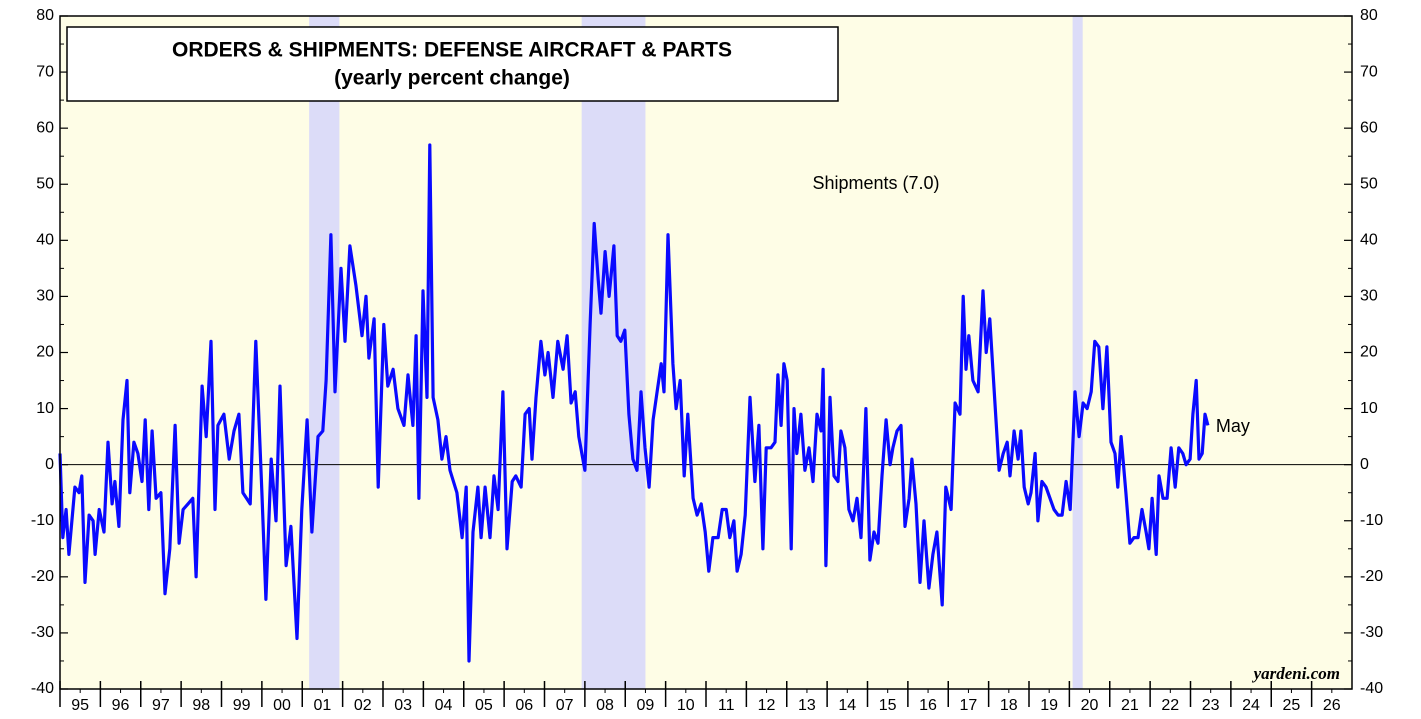  I want to click on x-tick-label: 07, so click(565, 705).